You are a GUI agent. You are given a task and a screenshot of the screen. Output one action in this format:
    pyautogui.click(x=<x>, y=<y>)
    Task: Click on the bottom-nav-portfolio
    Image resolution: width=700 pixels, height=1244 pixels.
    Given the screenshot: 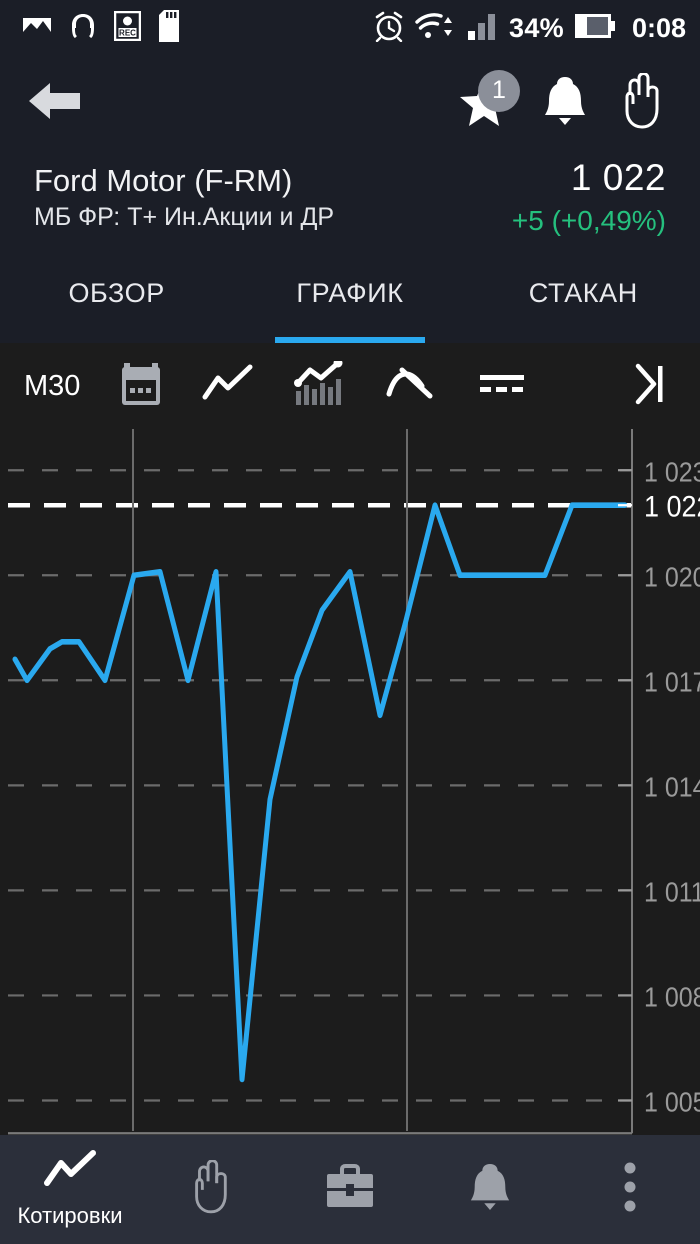 What is the action you would take?
    pyautogui.click(x=350, y=1189)
    